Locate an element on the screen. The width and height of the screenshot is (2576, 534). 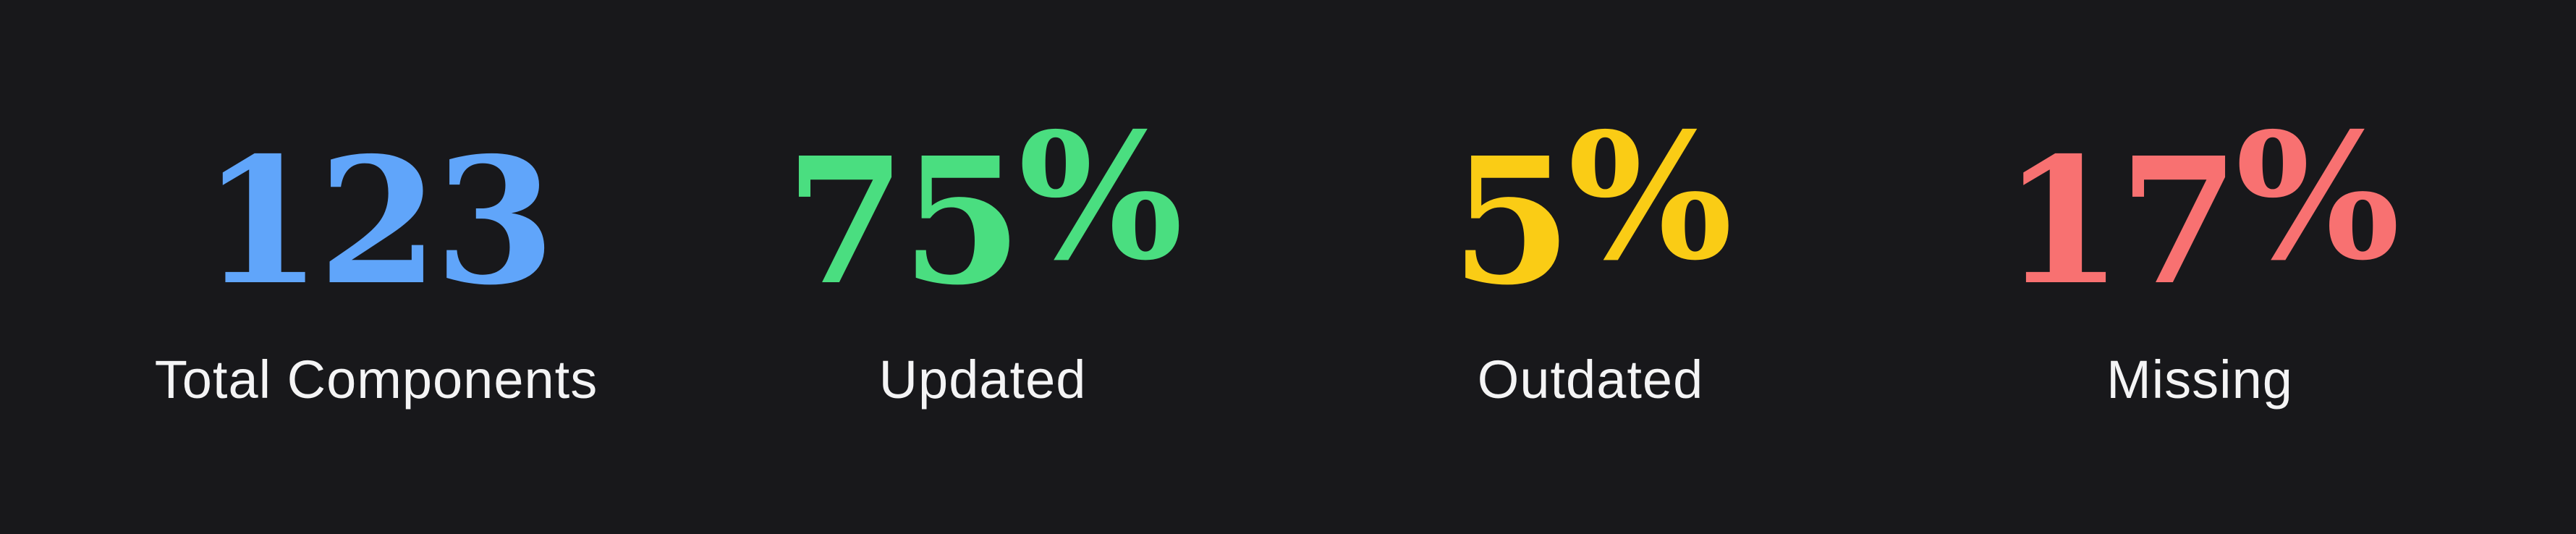
stat-missing-value: 17% is located at coordinates (2200, 217).